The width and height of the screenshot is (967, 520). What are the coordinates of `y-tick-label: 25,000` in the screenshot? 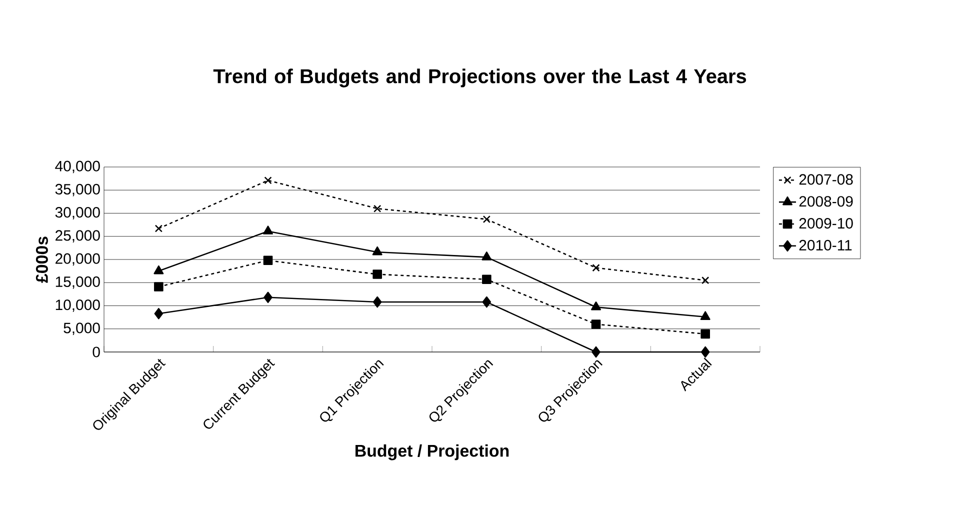 It's located at (78, 236).